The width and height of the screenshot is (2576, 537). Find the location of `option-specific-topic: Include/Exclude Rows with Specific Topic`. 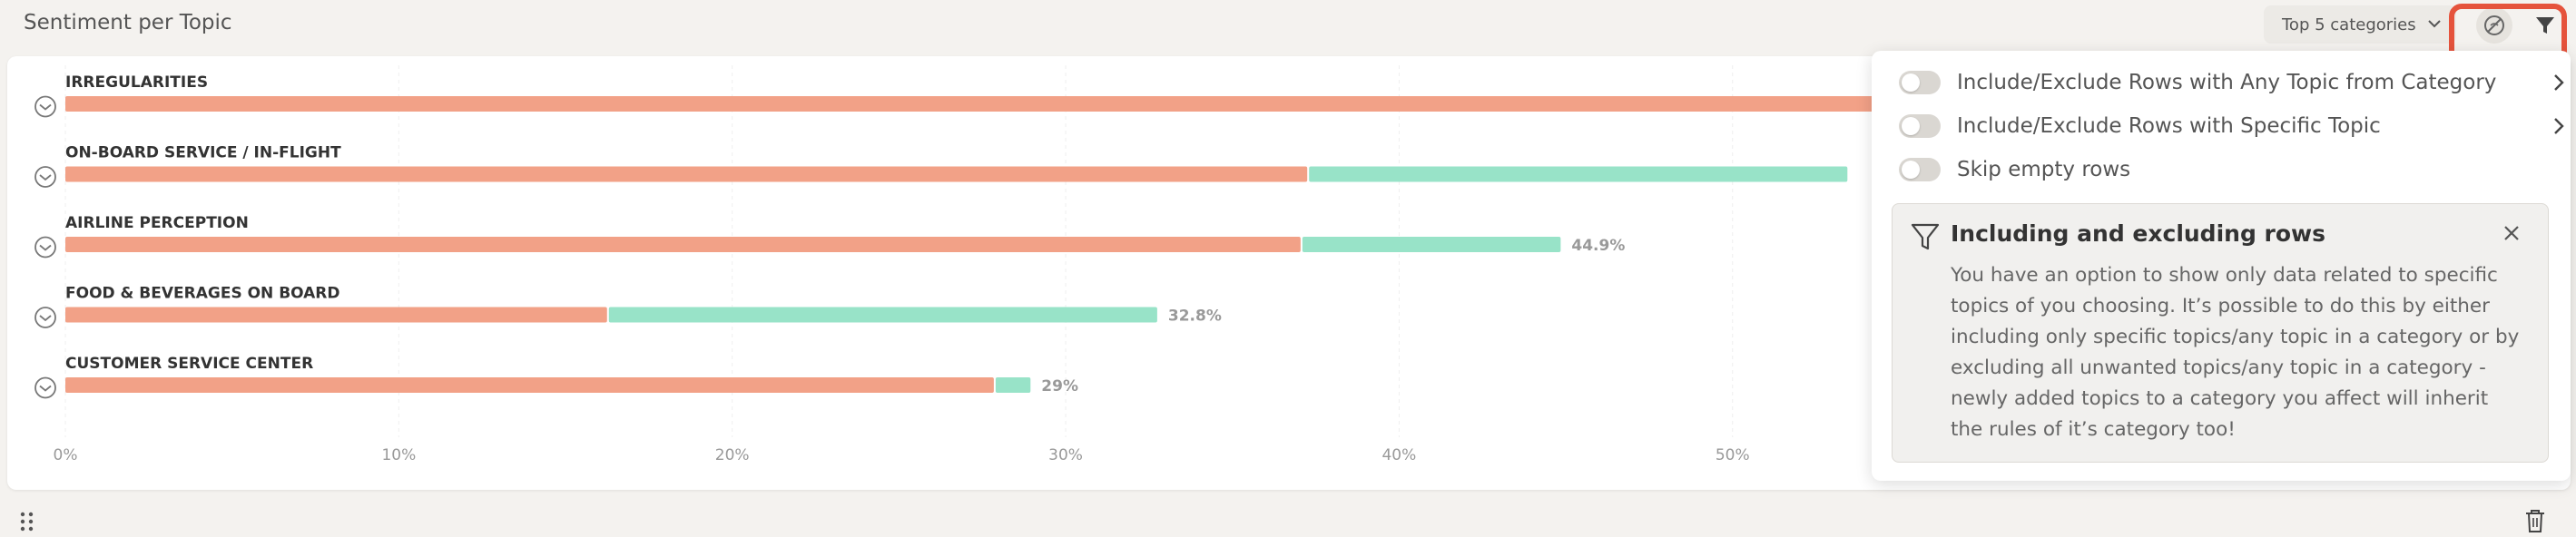

option-specific-topic: Include/Exclude Rows with Specific Topic is located at coordinates (2231, 126).